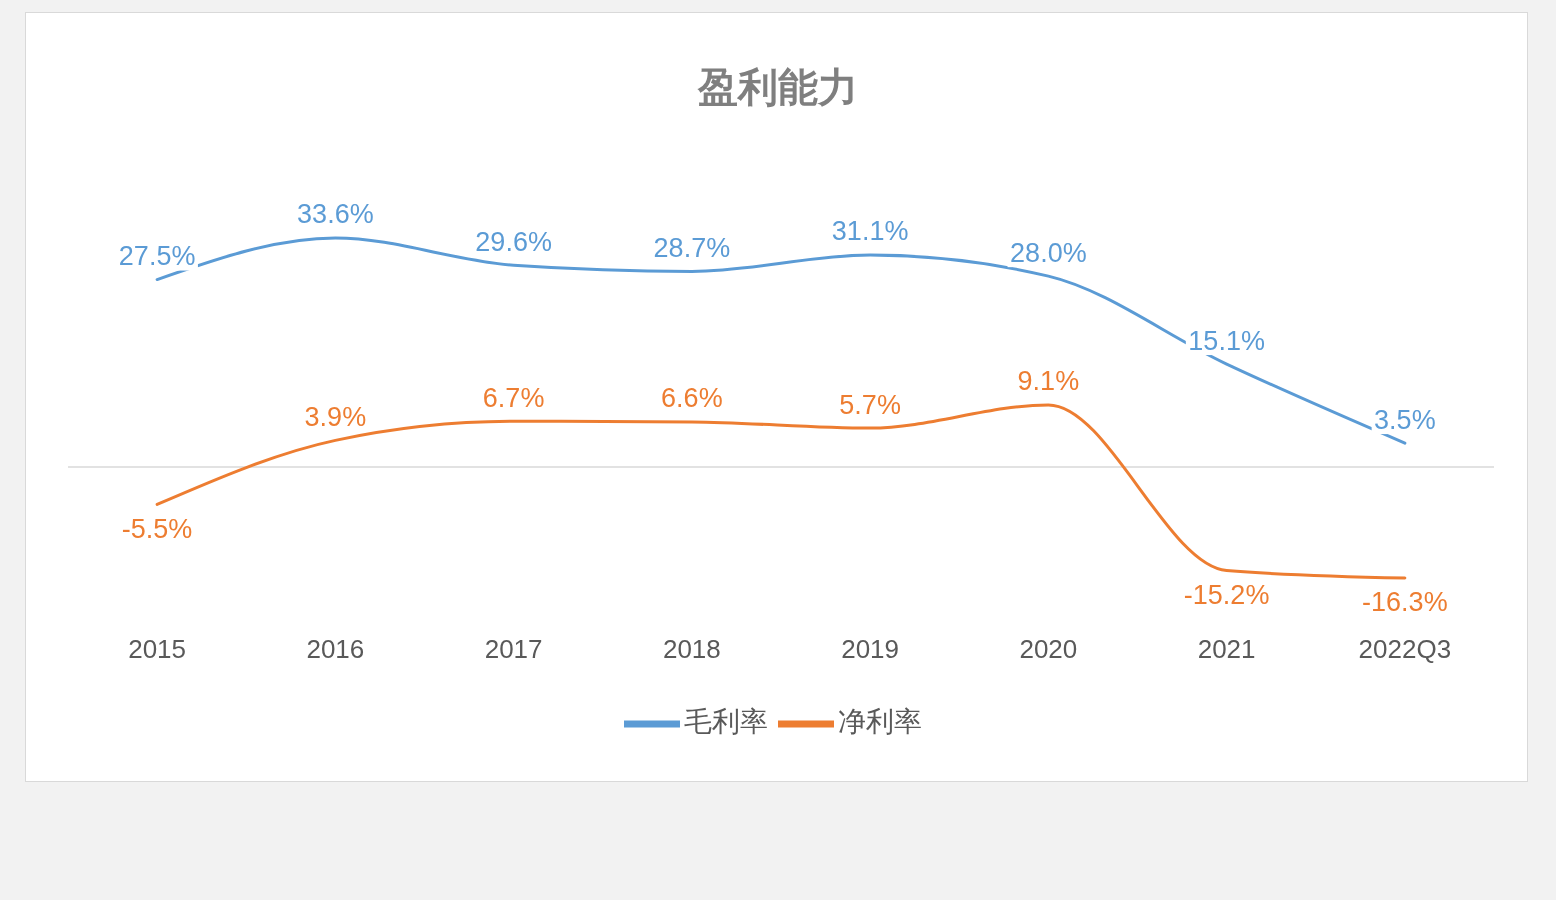 The image size is (1556, 900). Describe the element at coordinates (692, 247) in the screenshot. I see `data-label: 28.7%` at that location.